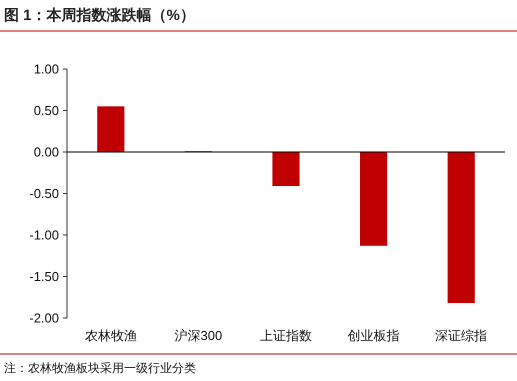 This screenshot has width=517, height=381. I want to click on x-tick-label: 农林牧渔, so click(110, 335).